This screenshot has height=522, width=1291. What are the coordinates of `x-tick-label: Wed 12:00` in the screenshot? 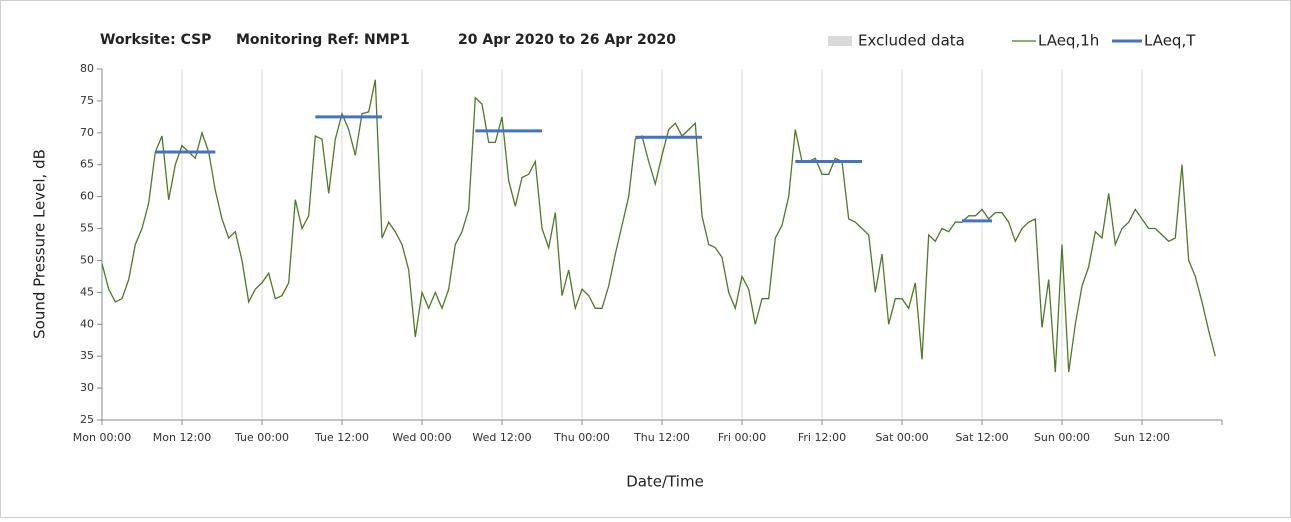 It's located at (501, 437).